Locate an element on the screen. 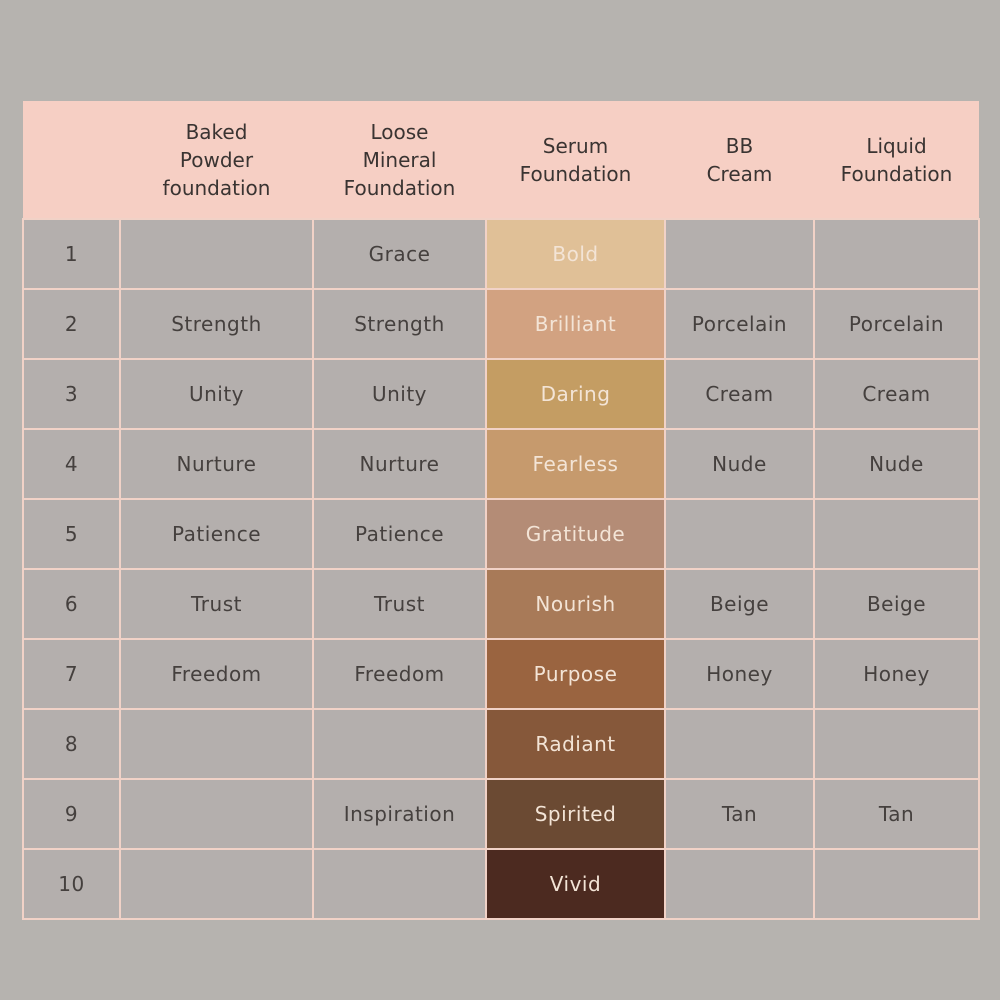 This screenshot has height=1000, width=1000. loose-mineral-shade-cell: Patience is located at coordinates (399, 534).